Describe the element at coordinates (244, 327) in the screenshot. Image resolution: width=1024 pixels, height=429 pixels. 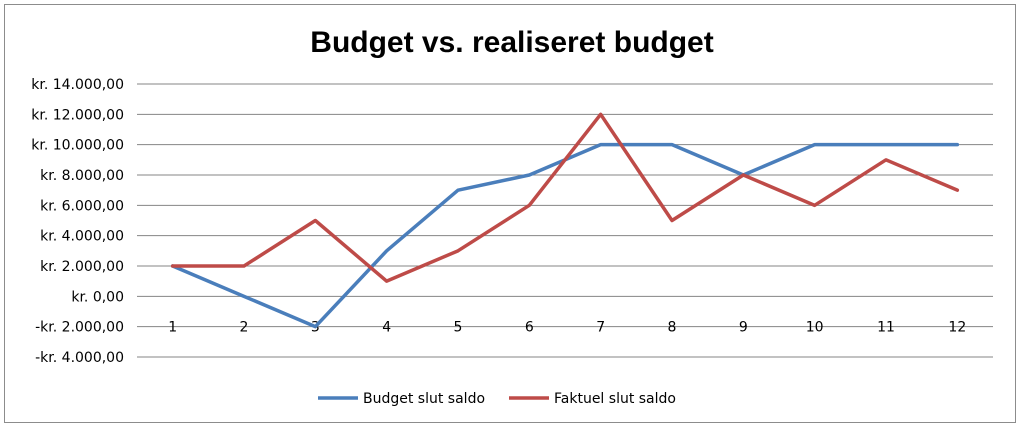
I see `x-tick-label: 2` at that location.